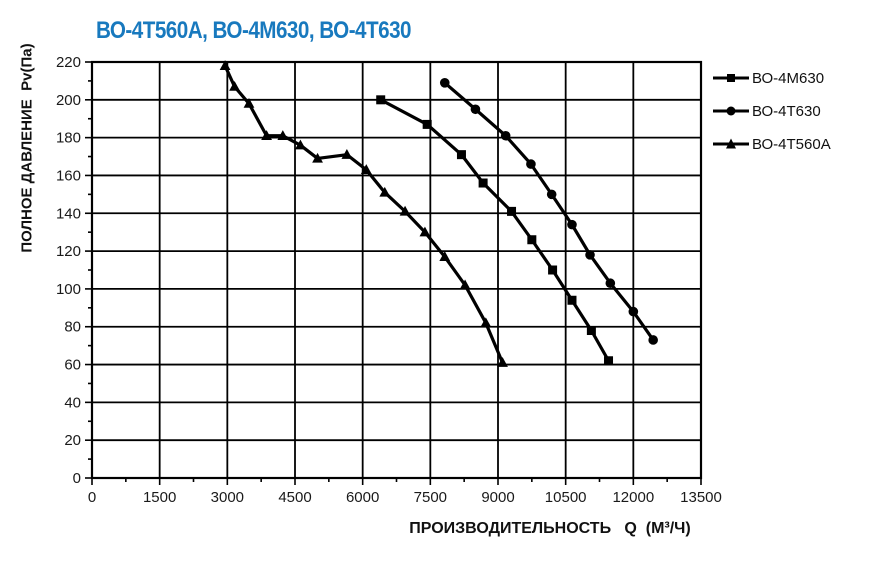  What do you see at coordinates (72, 402) in the screenshot?
I see `y-tick-label: 40` at bounding box center [72, 402].